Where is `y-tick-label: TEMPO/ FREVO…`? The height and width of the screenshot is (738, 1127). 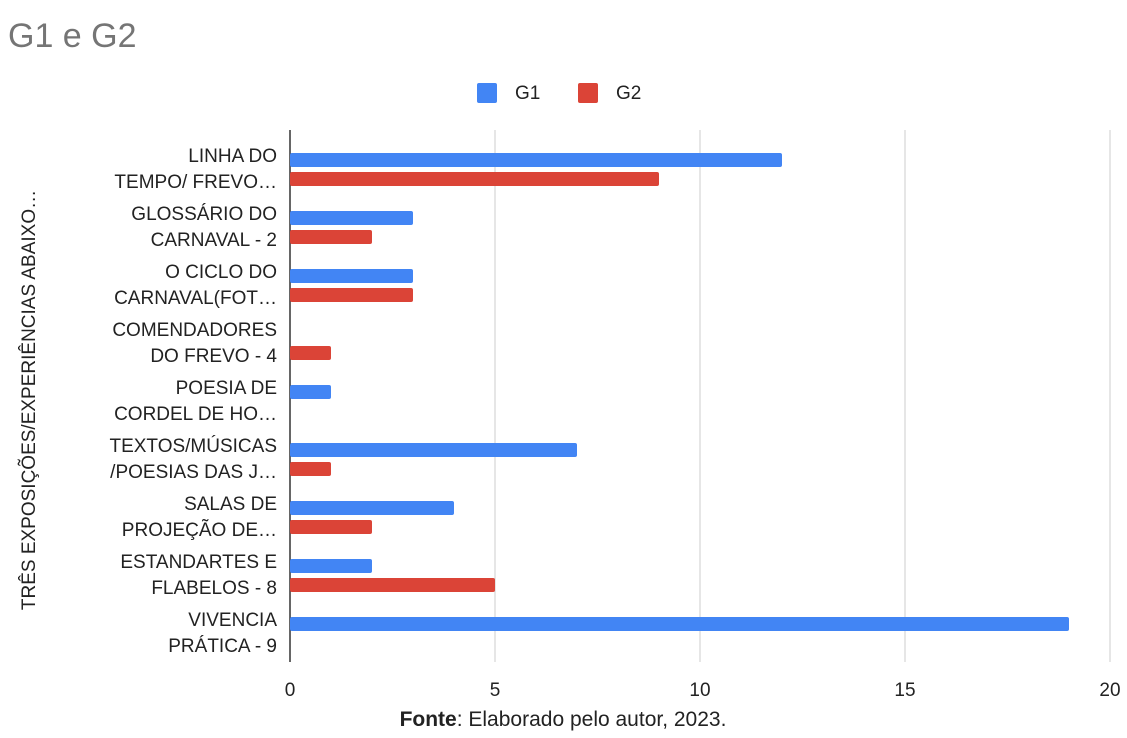 y-tick-label: TEMPO/ FREVO… is located at coordinates (195, 182).